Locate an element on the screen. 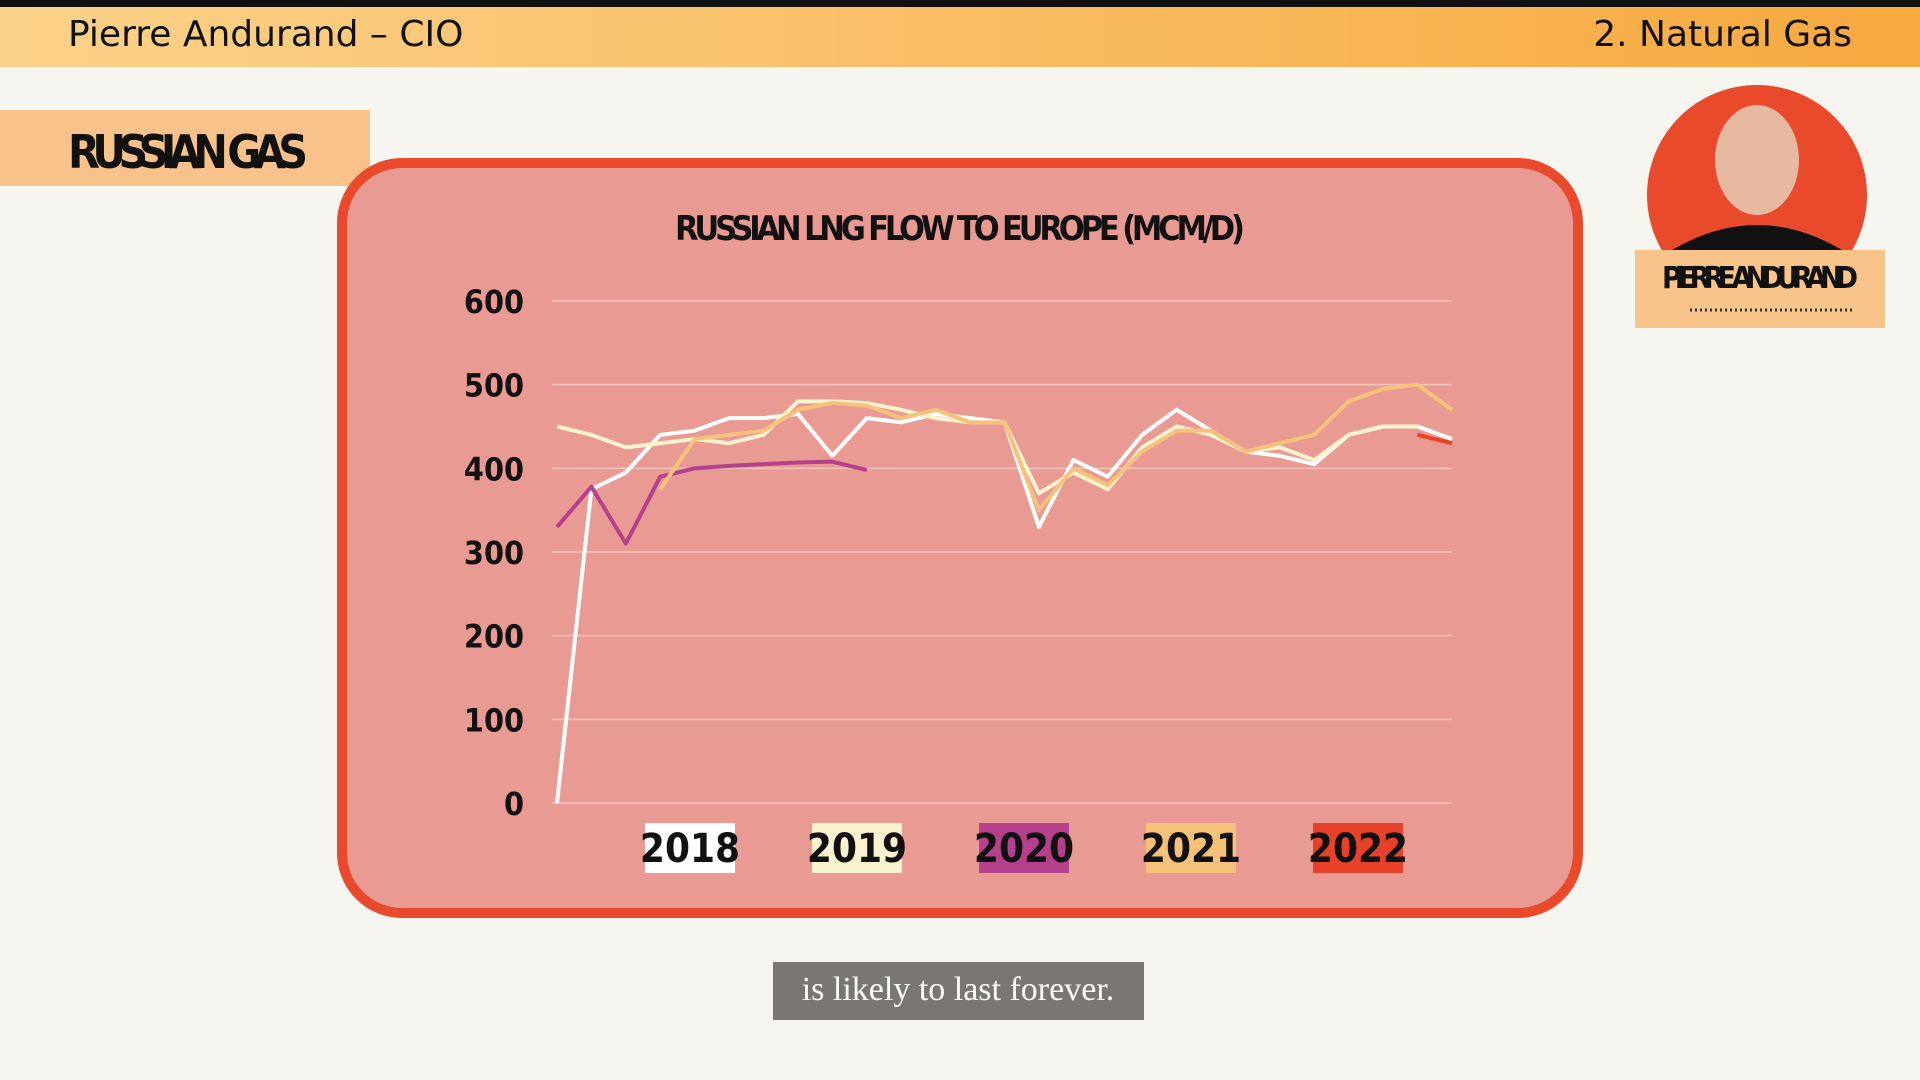 The width and height of the screenshot is (1920, 1080). legend-label: 2020 is located at coordinates (1024, 849).